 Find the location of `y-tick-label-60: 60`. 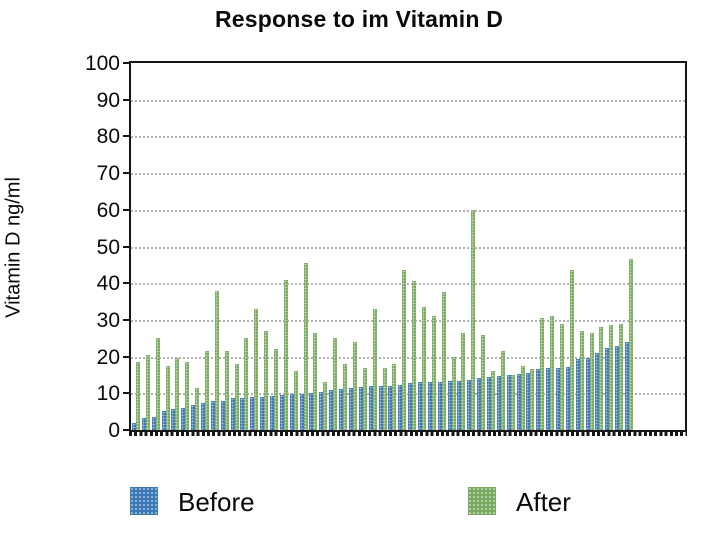

y-tick-label-60: 60 is located at coordinates (108, 210).